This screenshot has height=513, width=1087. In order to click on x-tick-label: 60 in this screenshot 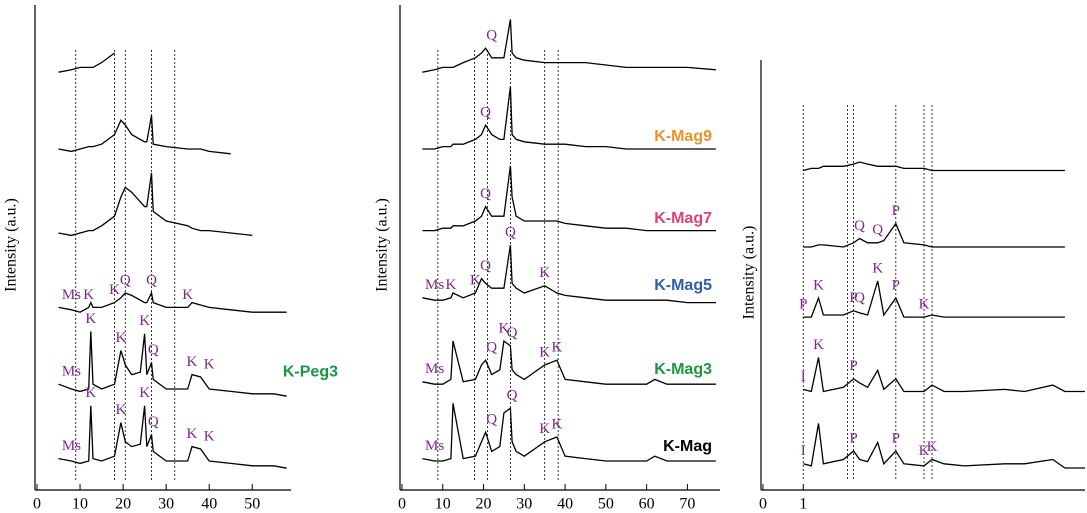, I will do `click(647, 504)`.